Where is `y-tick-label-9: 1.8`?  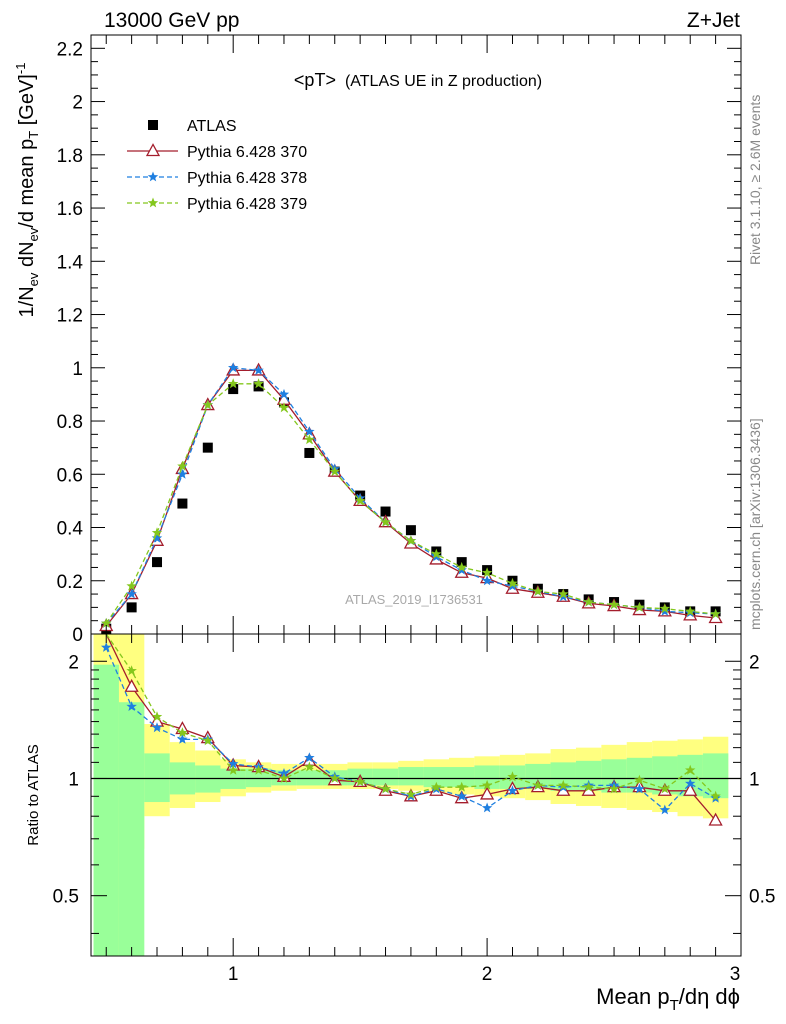
y-tick-label-9: 1.8 is located at coordinates (70, 156).